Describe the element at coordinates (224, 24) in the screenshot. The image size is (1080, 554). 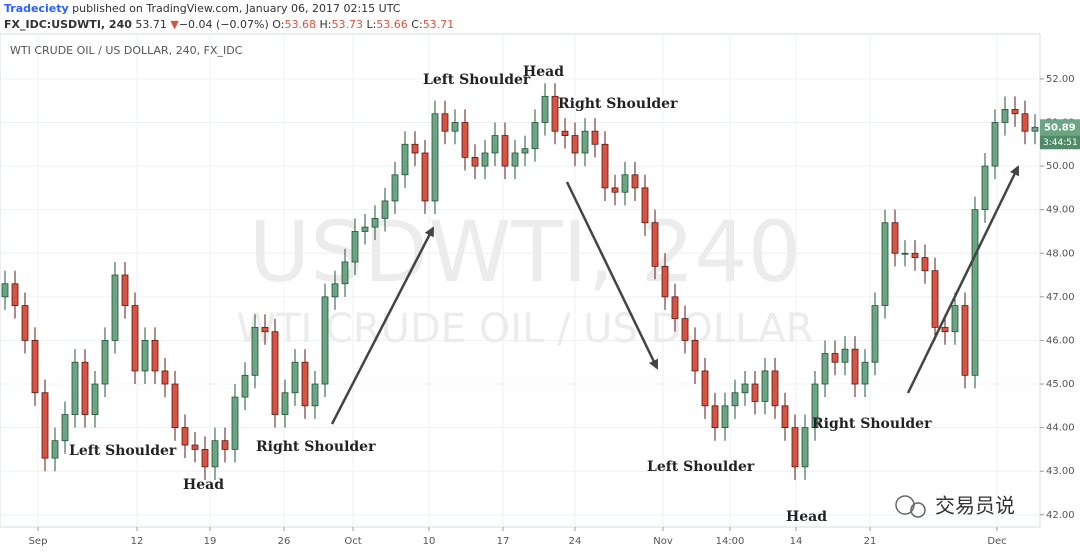
I see `change: −0.04 (−0.07%)` at that location.